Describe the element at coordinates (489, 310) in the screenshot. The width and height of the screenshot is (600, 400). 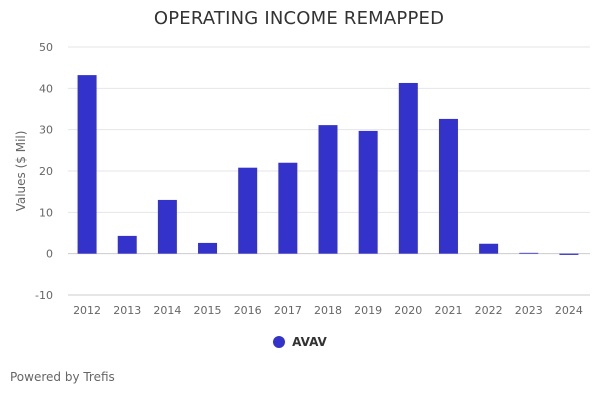
I see `x-tick-label: 2022` at that location.